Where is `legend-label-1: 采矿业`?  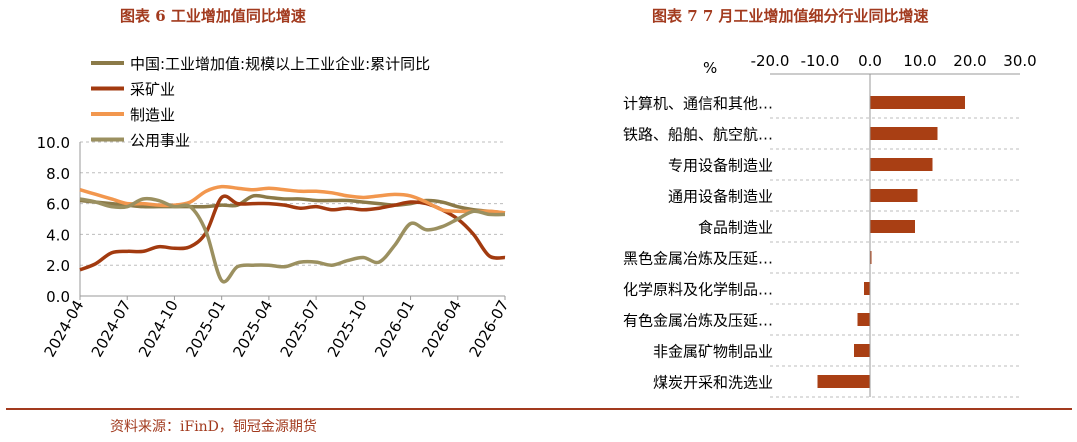 legend-label-1: 采矿业 is located at coordinates (152, 90).